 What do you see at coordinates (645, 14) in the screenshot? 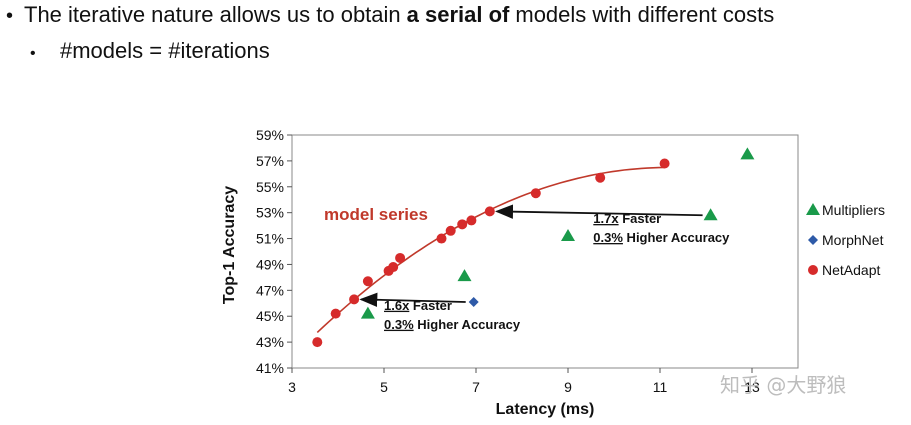
I see `bullet-1-suffix: models with different costs` at bounding box center [645, 14].